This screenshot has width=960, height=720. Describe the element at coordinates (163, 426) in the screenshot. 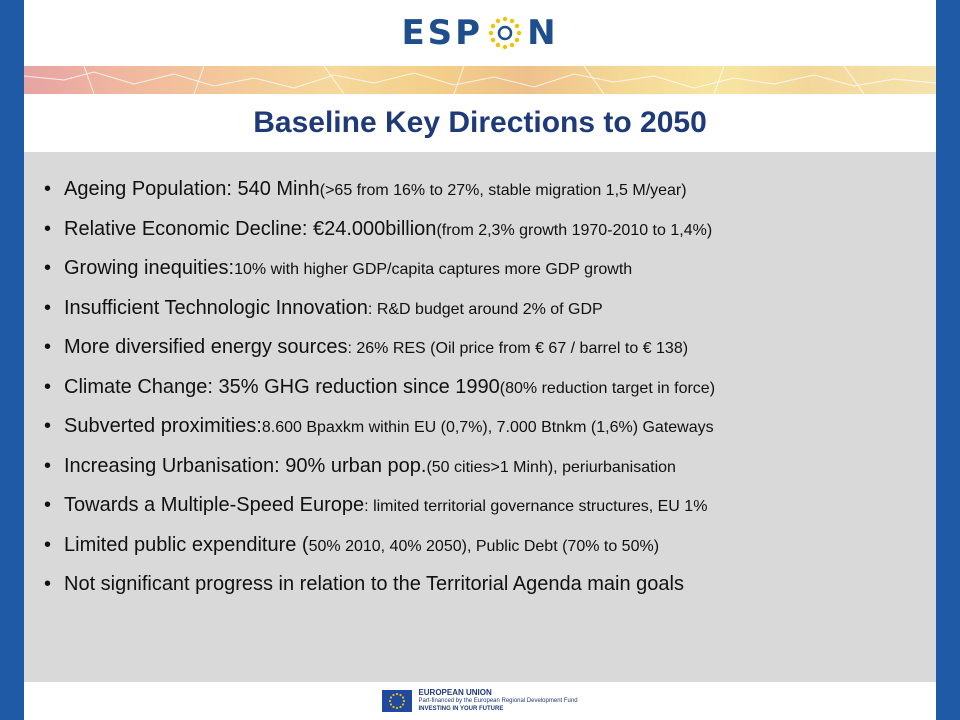

I see `bullet-main-text: Subverted proximities:` at that location.